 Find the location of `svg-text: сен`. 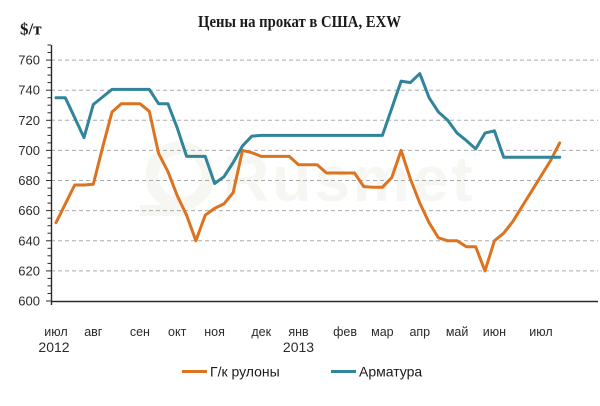

svg-text: сен is located at coordinates (140, 332).